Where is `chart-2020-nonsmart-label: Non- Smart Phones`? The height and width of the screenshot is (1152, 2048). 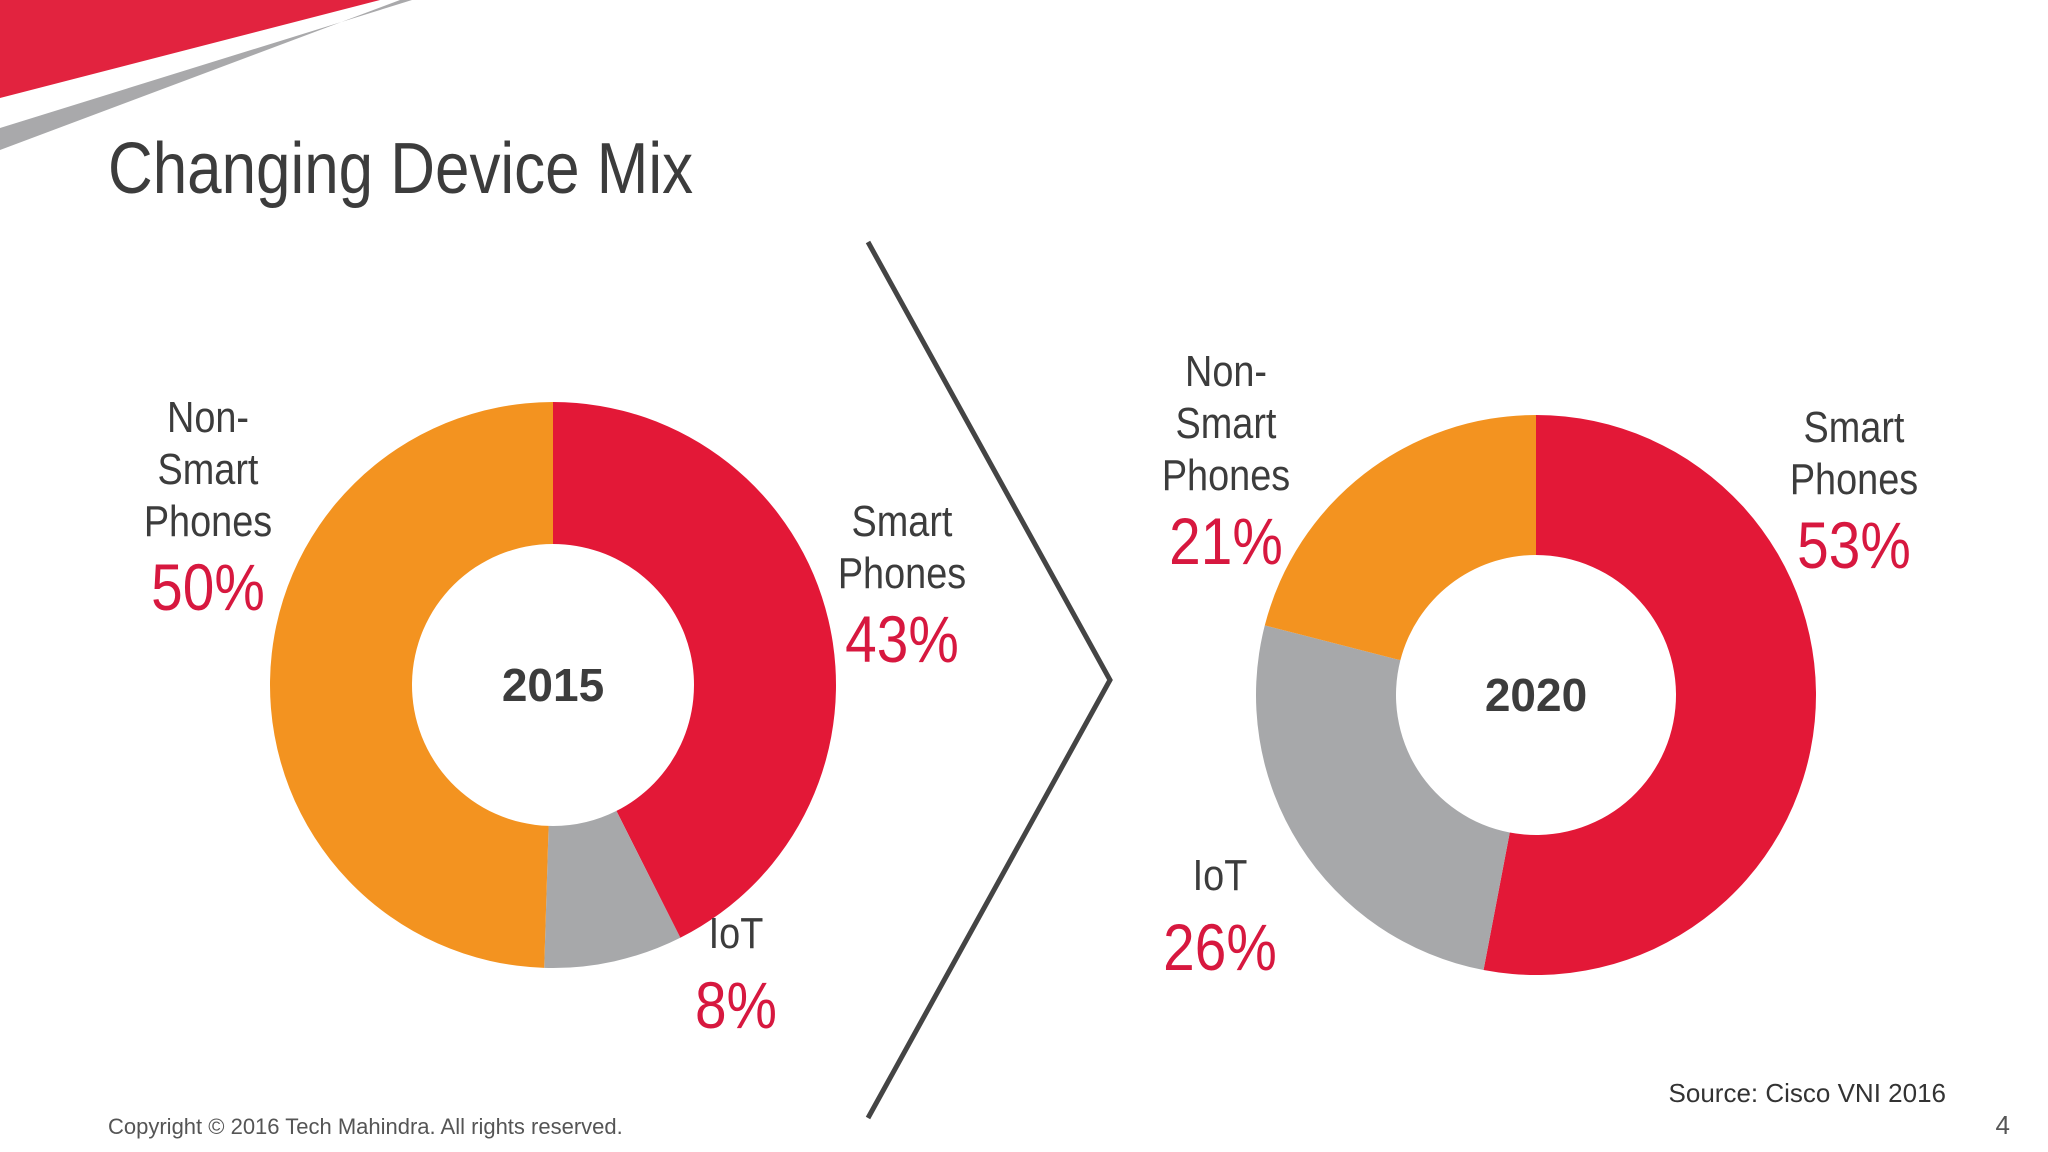 chart-2020-nonsmart-label: Non- Smart Phones is located at coordinates (1226, 424).